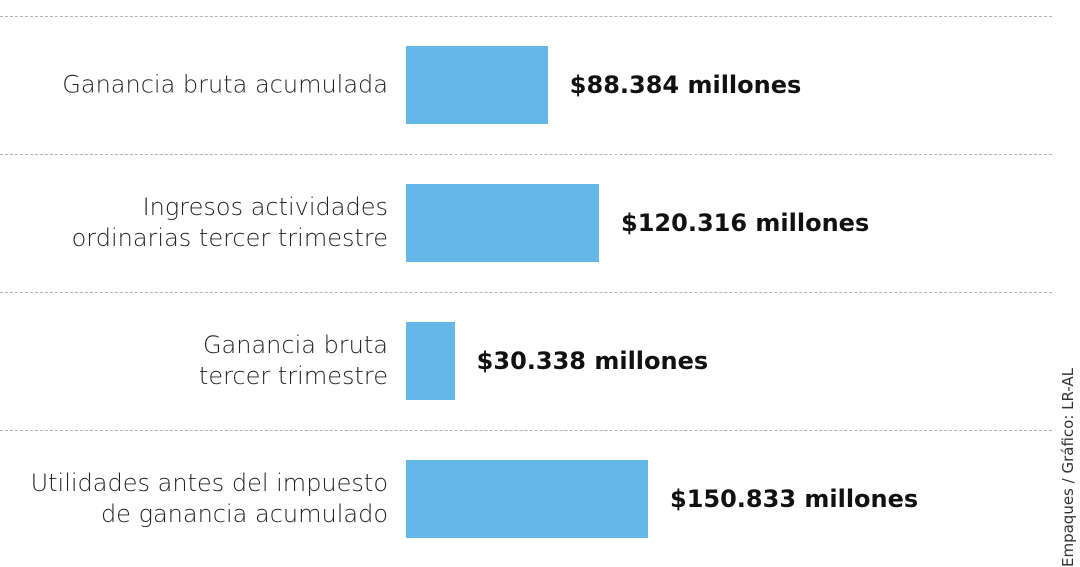 Image resolution: width=1080 pixels, height=567 pixels. What do you see at coordinates (225, 84) in the screenshot?
I see `category-label: Ganancia bruta acumulada` at bounding box center [225, 84].